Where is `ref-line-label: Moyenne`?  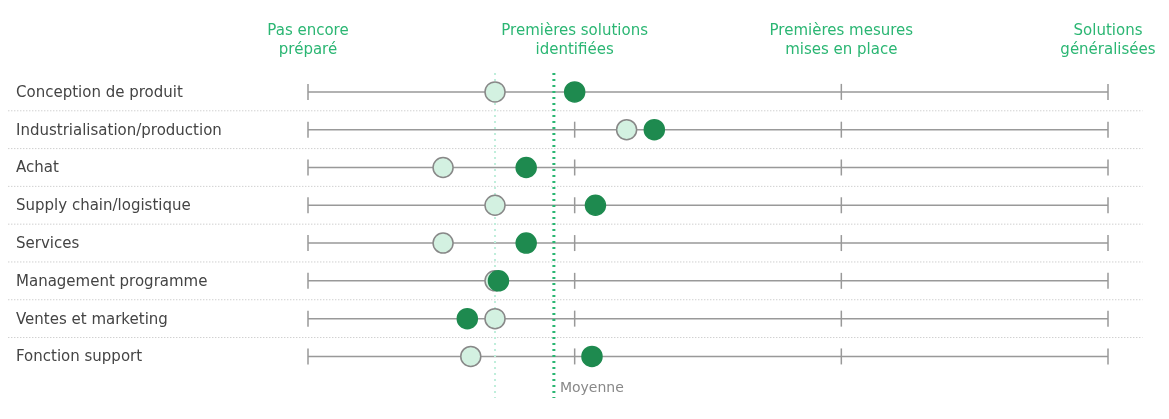
ref-line-label: Moyenne is located at coordinates (591, 387).